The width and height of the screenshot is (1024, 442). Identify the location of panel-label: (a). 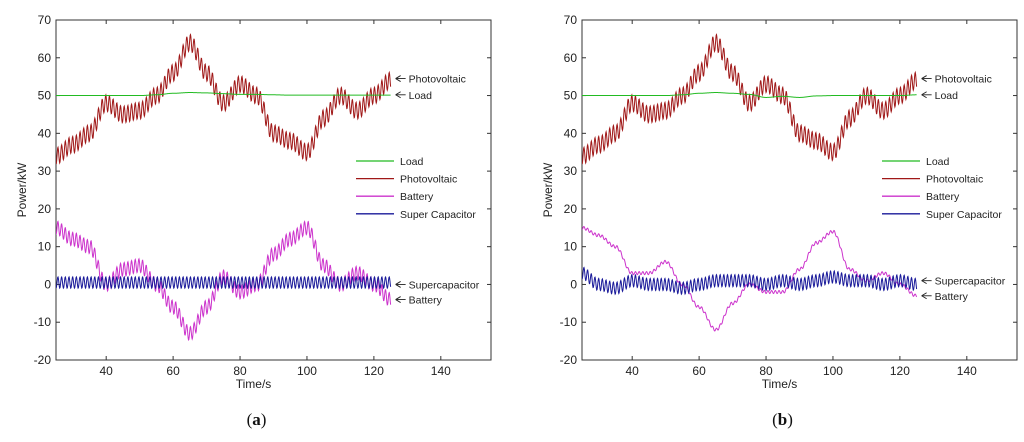
(257, 419).